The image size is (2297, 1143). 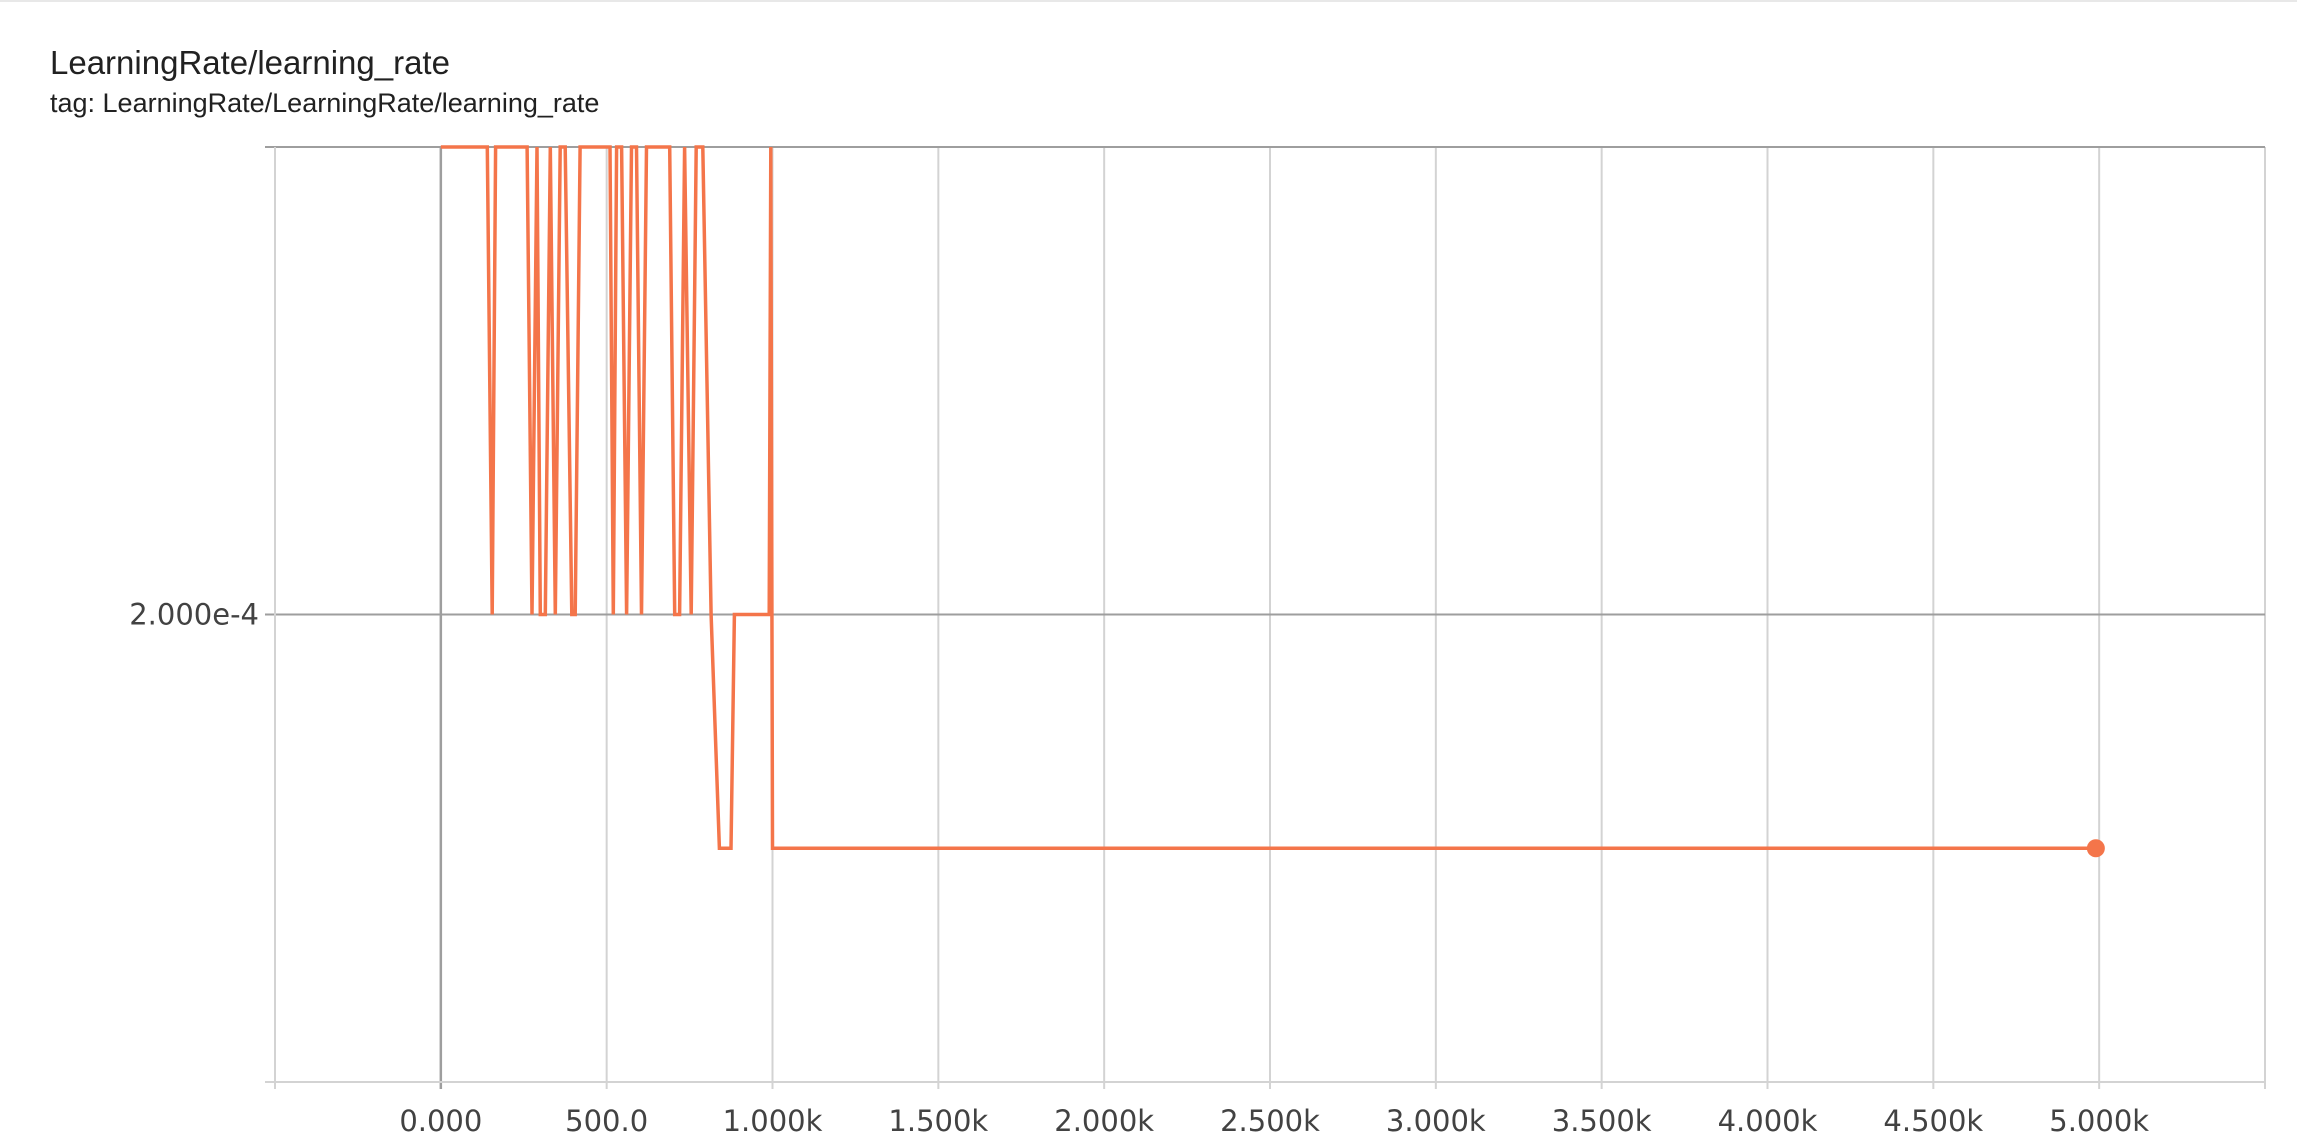 What do you see at coordinates (1104, 1121) in the screenshot?
I see `x-tick-label: 2.000k` at bounding box center [1104, 1121].